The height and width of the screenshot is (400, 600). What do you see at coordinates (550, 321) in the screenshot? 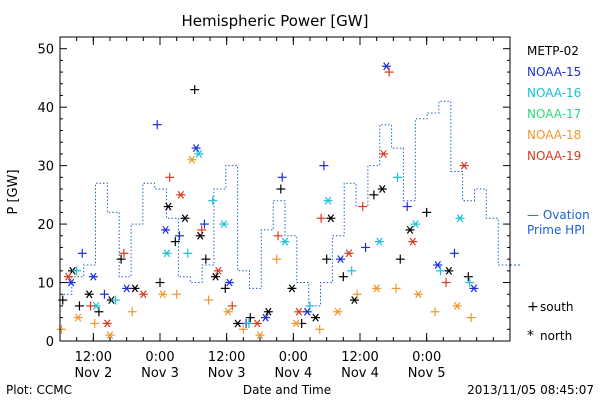
I see `marker-legend: + south * north` at bounding box center [550, 321].